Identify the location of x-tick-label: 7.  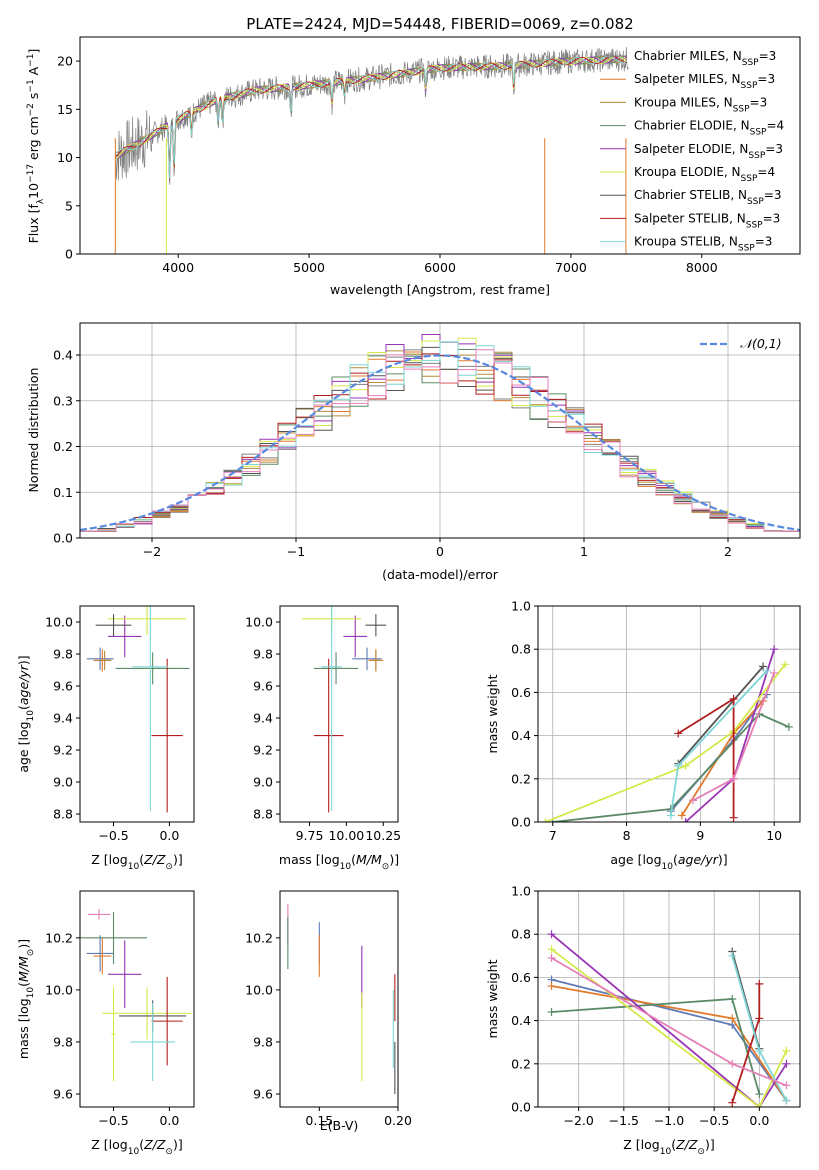
(553, 835).